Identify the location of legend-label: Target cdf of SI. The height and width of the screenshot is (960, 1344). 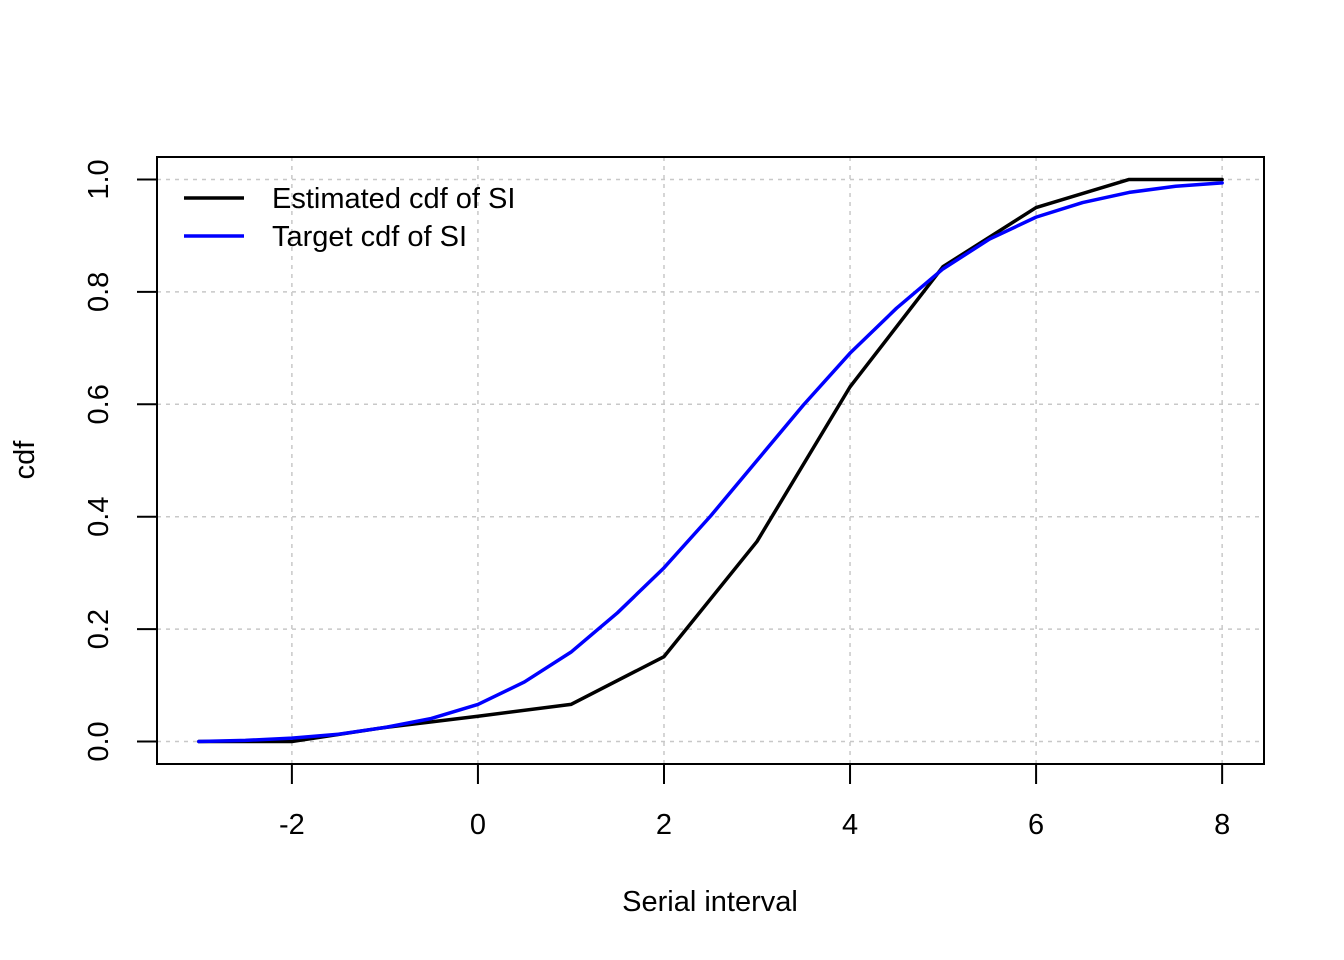
(369, 237).